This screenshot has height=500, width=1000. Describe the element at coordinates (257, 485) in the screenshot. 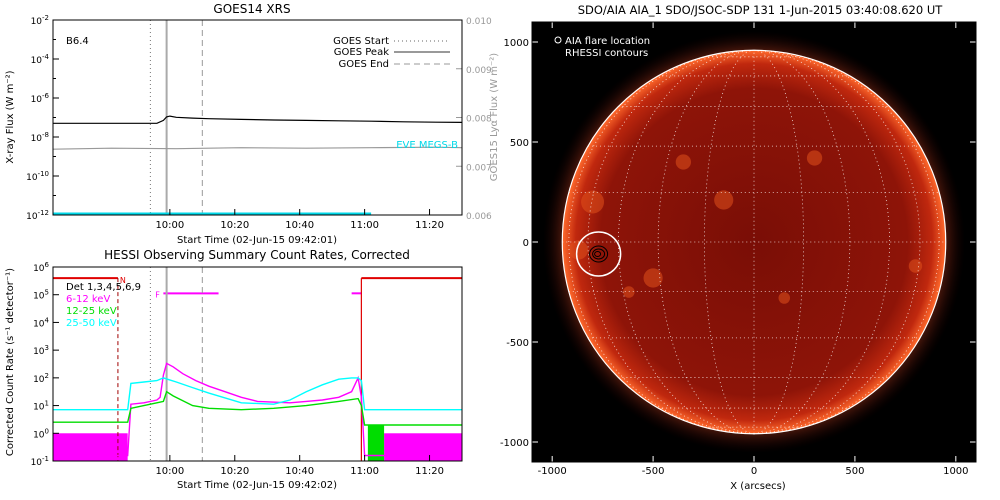

I see `hessi-x-axis-label: Start Time (02-Jun-15 09:42:02)` at that location.